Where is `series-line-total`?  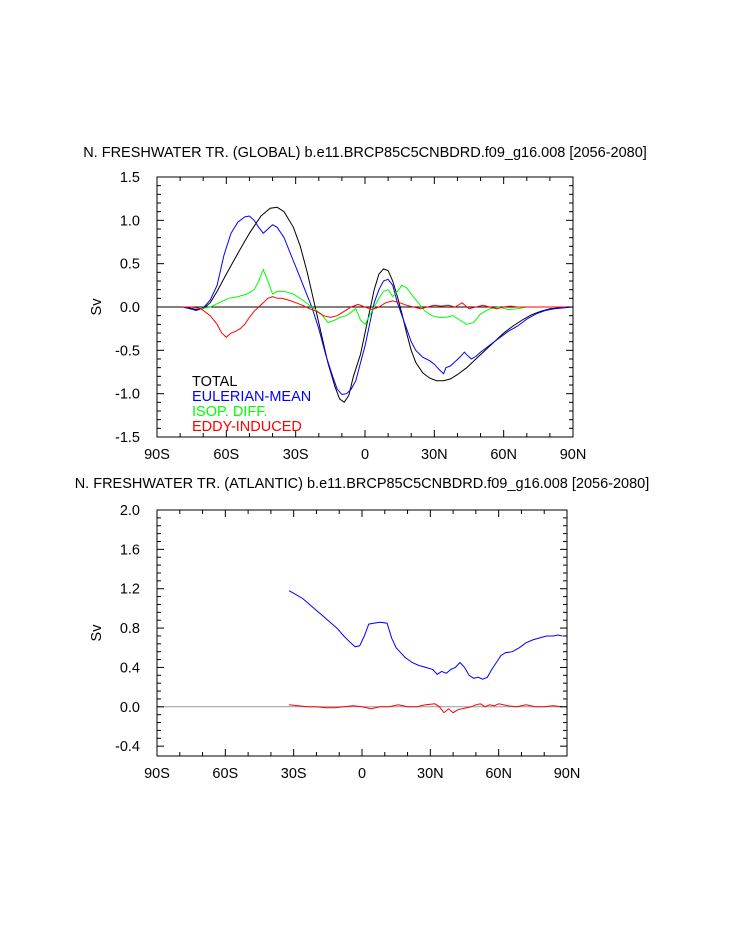 series-line-total is located at coordinates (377, 305).